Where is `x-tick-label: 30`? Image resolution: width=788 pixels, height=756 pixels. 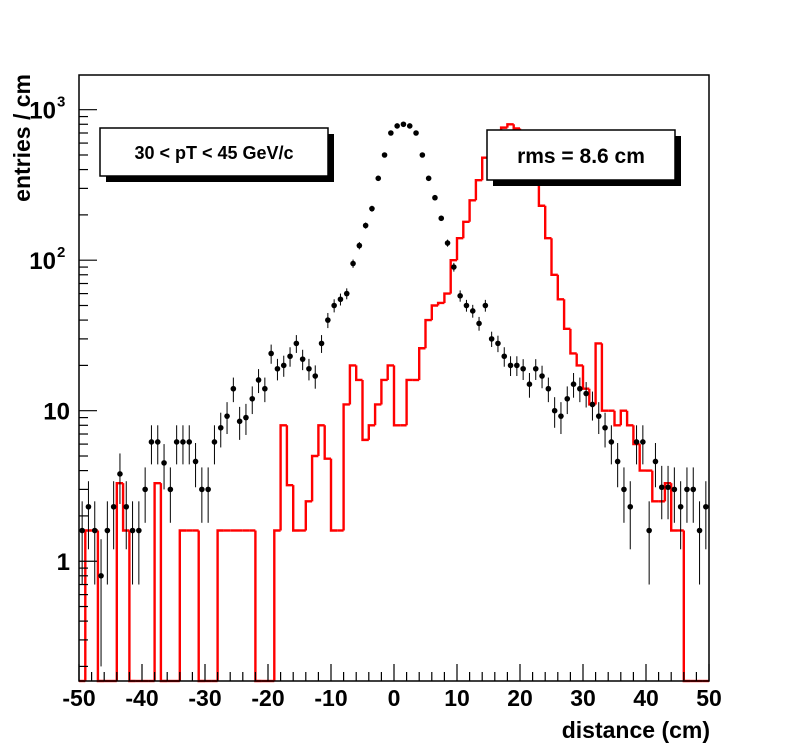
x-tick-label: 30 is located at coordinates (583, 698).